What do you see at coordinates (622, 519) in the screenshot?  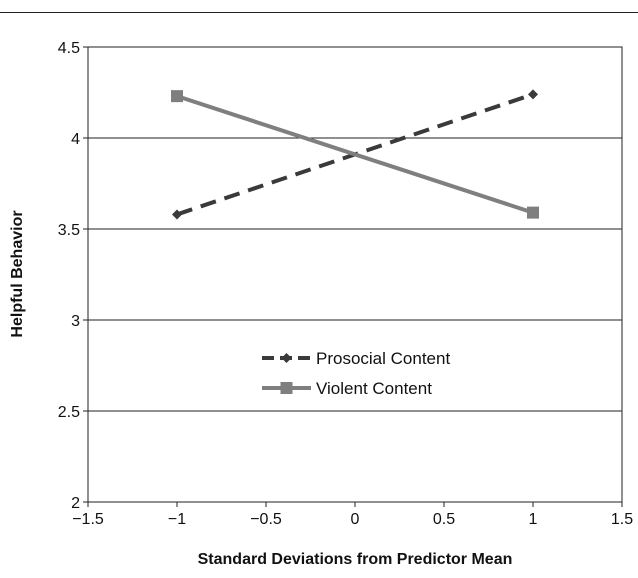 I see `x-tick-label: 1.5` at bounding box center [622, 519].